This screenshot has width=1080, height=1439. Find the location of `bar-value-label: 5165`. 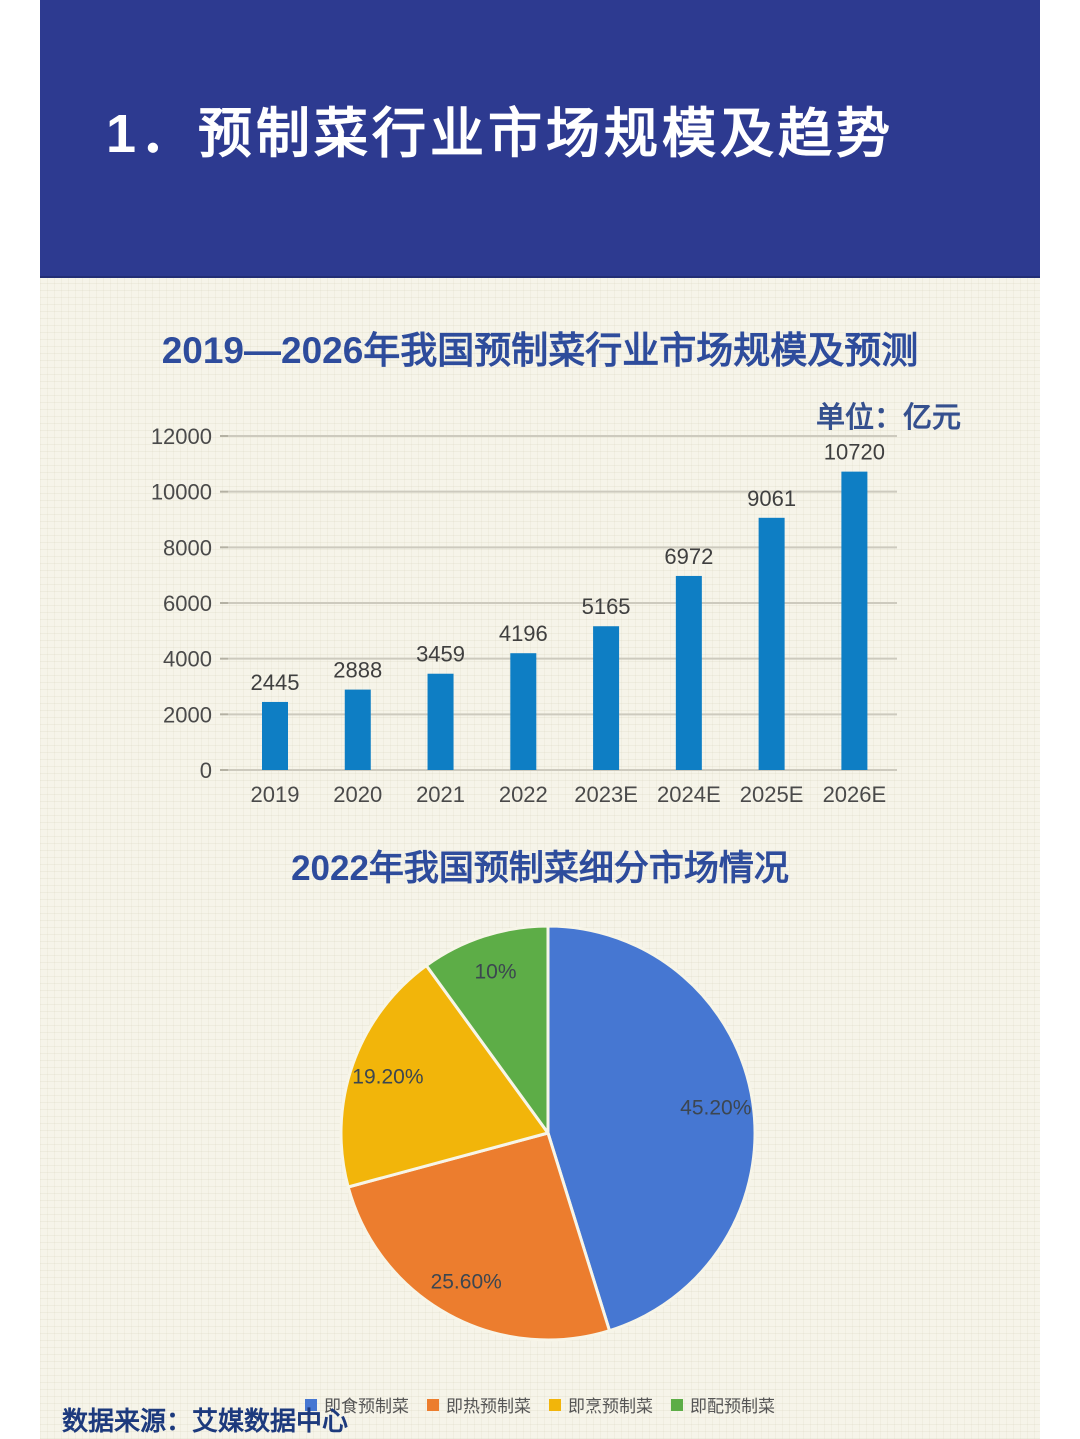

bar-value-label: 5165 is located at coordinates (606, 606).